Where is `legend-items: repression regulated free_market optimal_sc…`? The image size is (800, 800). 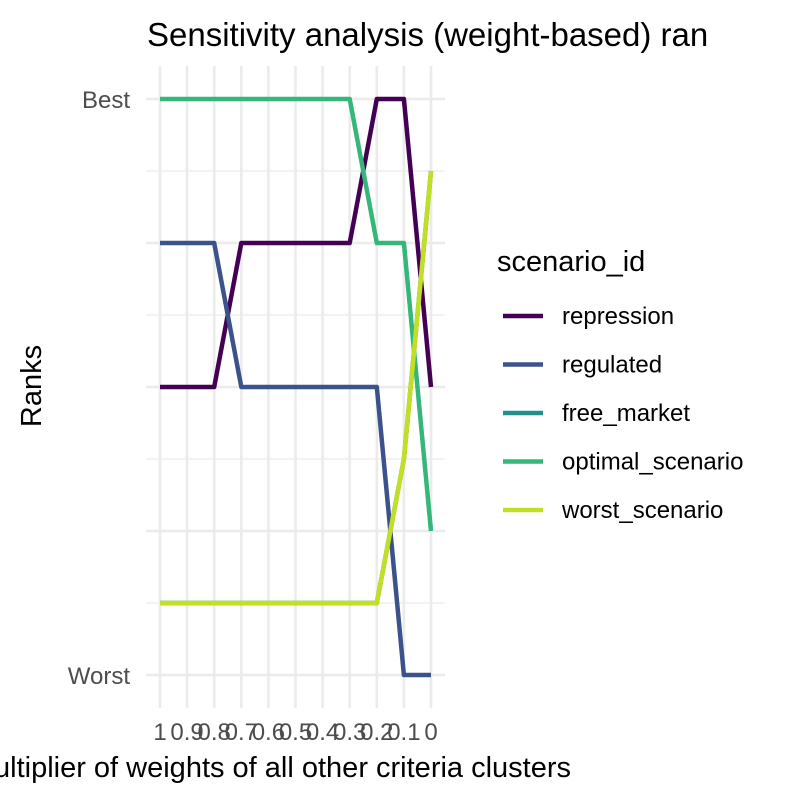 legend-items: repression regulated free_market optimal_sc… is located at coordinates (623, 413).